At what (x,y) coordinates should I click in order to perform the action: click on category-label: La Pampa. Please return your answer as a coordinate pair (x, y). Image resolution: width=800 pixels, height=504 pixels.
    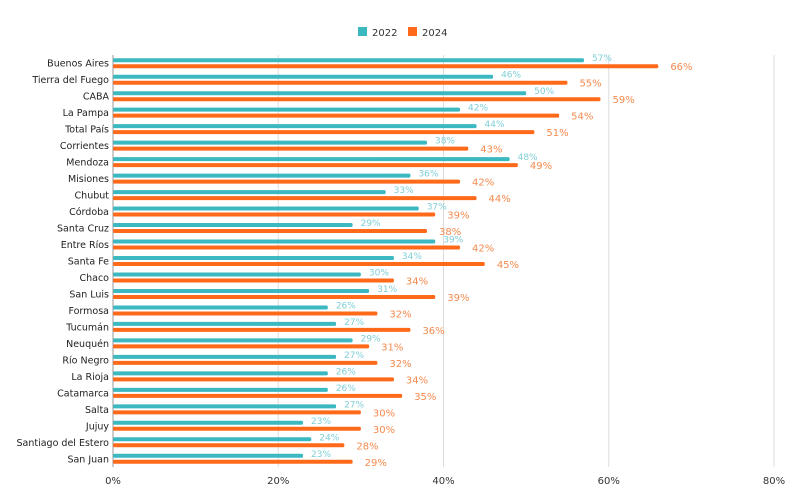
    Looking at the image, I should click on (86, 113).